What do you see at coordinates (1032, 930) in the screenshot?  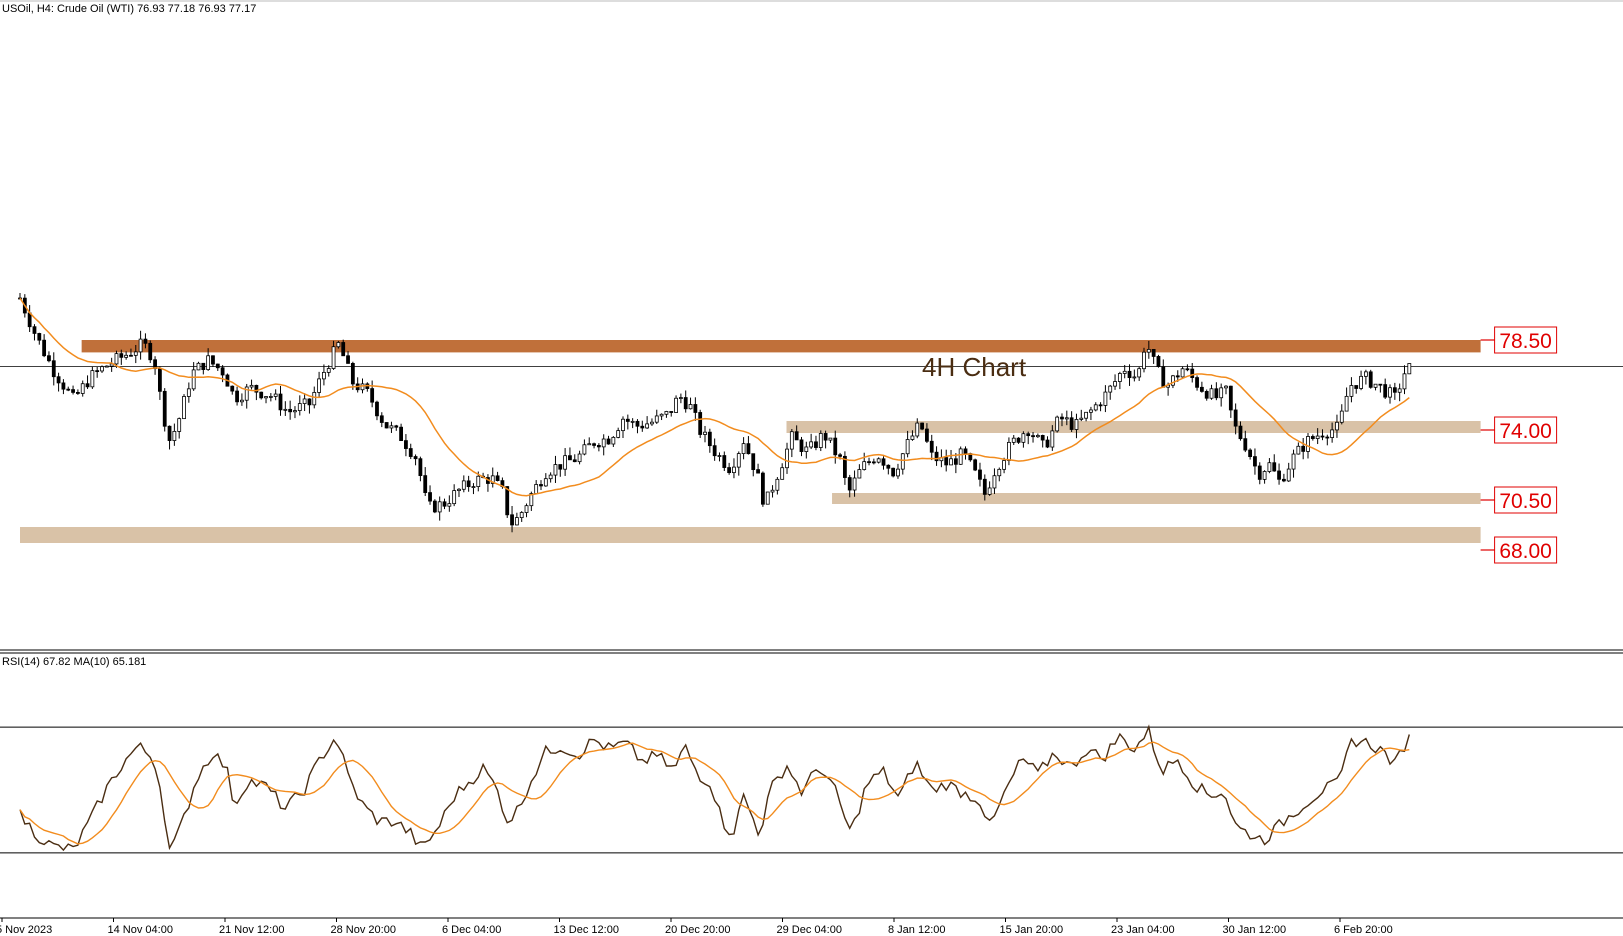 I see `x-tick-label: 15 Jan 20:00` at bounding box center [1032, 930].